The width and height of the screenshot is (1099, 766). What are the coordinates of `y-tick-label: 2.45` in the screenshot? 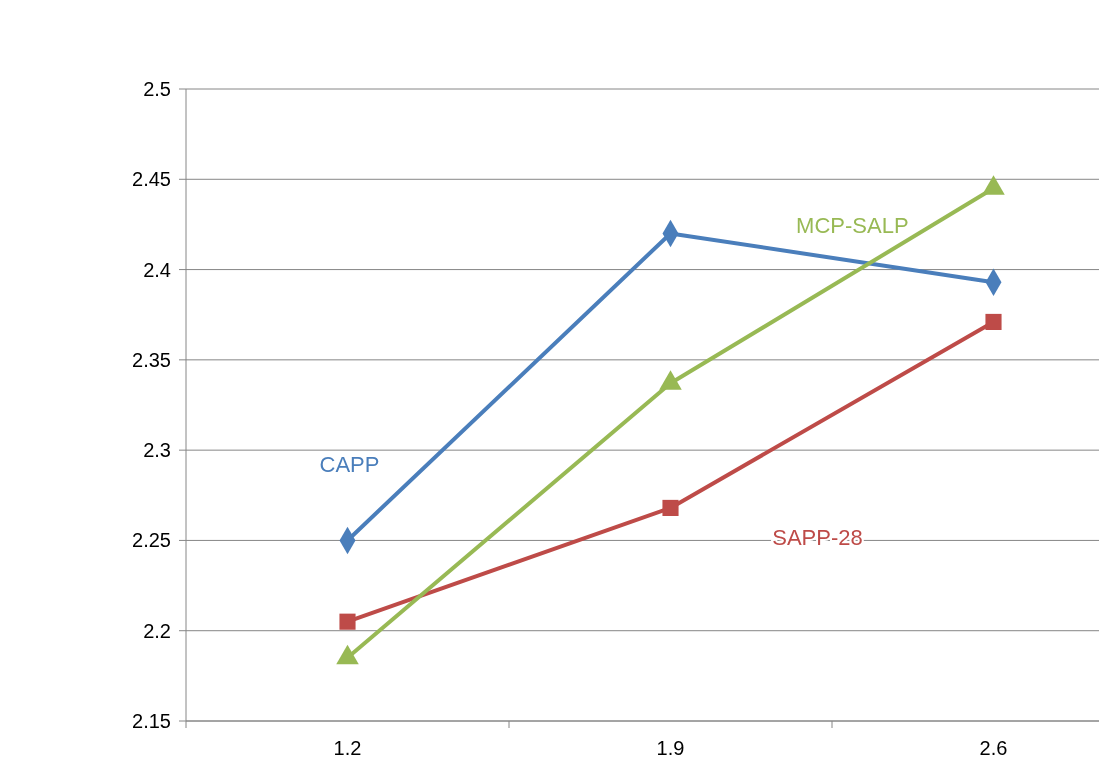 It's located at (151, 179).